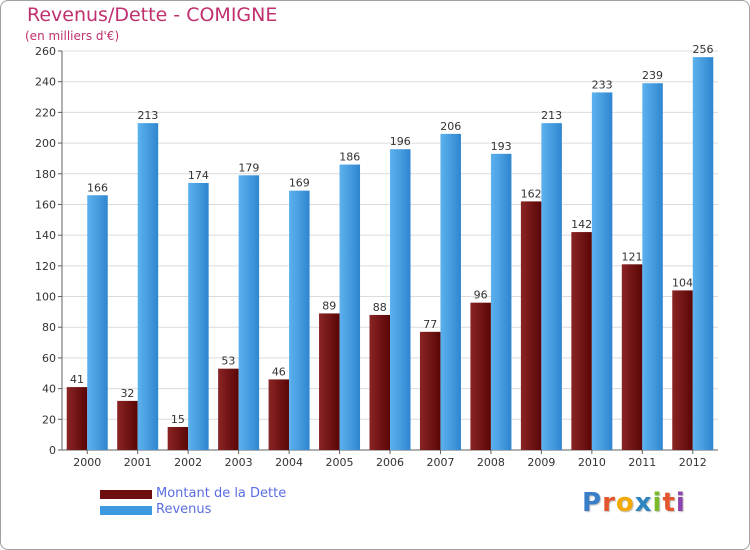 This screenshot has width=750, height=550. Describe the element at coordinates (221, 493) in the screenshot. I see `legend-label-dette: Montant de la Dette` at that location.